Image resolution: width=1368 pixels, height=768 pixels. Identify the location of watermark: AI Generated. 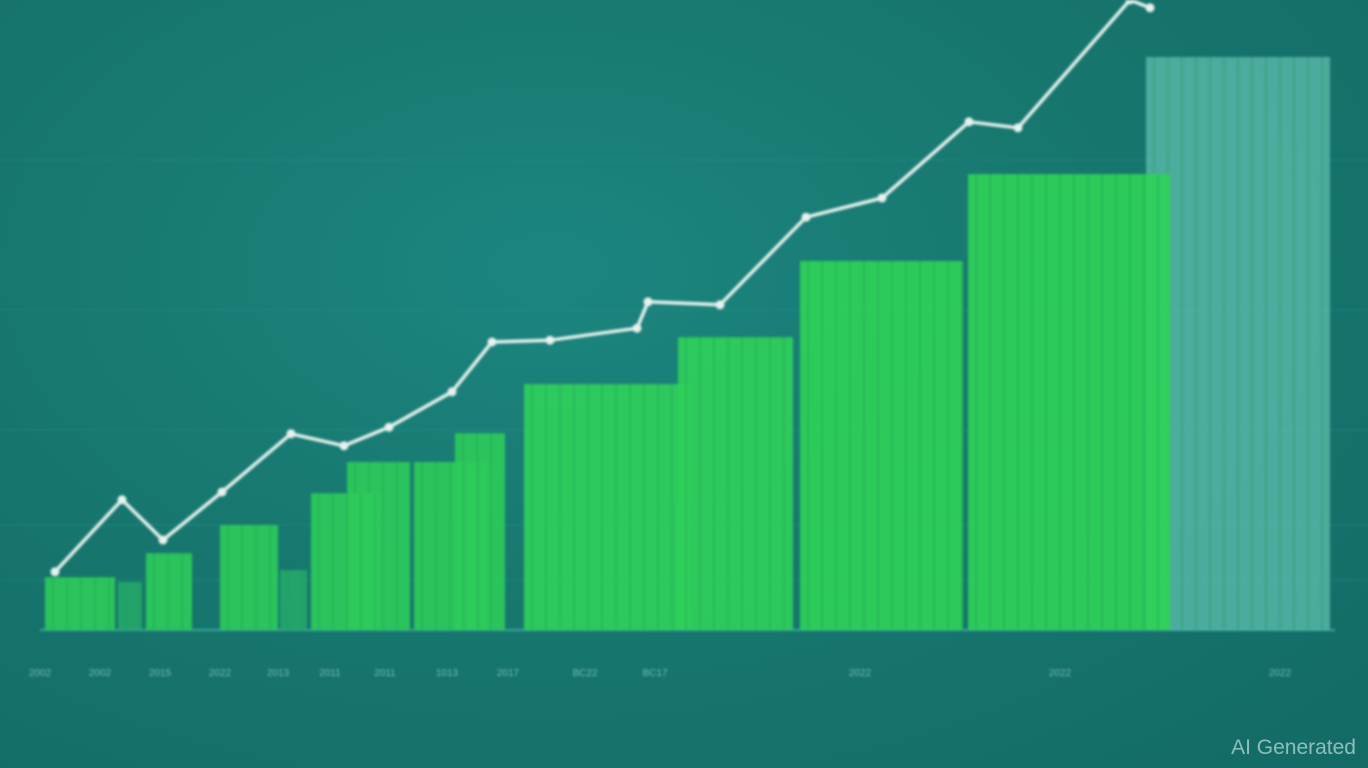
(1293, 747).